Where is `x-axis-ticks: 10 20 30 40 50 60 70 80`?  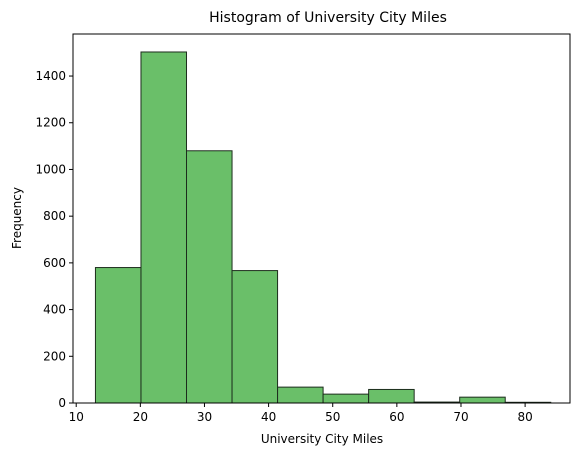 x-axis-ticks: 10 20 30 40 50 60 70 80 is located at coordinates (301, 413).